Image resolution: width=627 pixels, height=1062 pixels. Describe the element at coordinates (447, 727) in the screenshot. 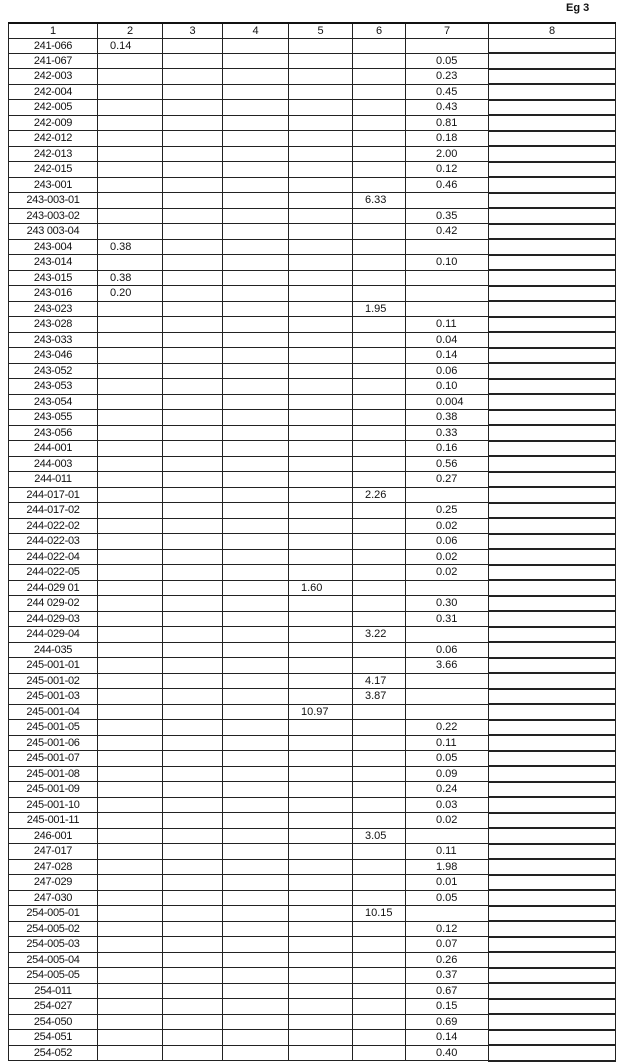

I see `value-cell-col7: 0.22` at that location.